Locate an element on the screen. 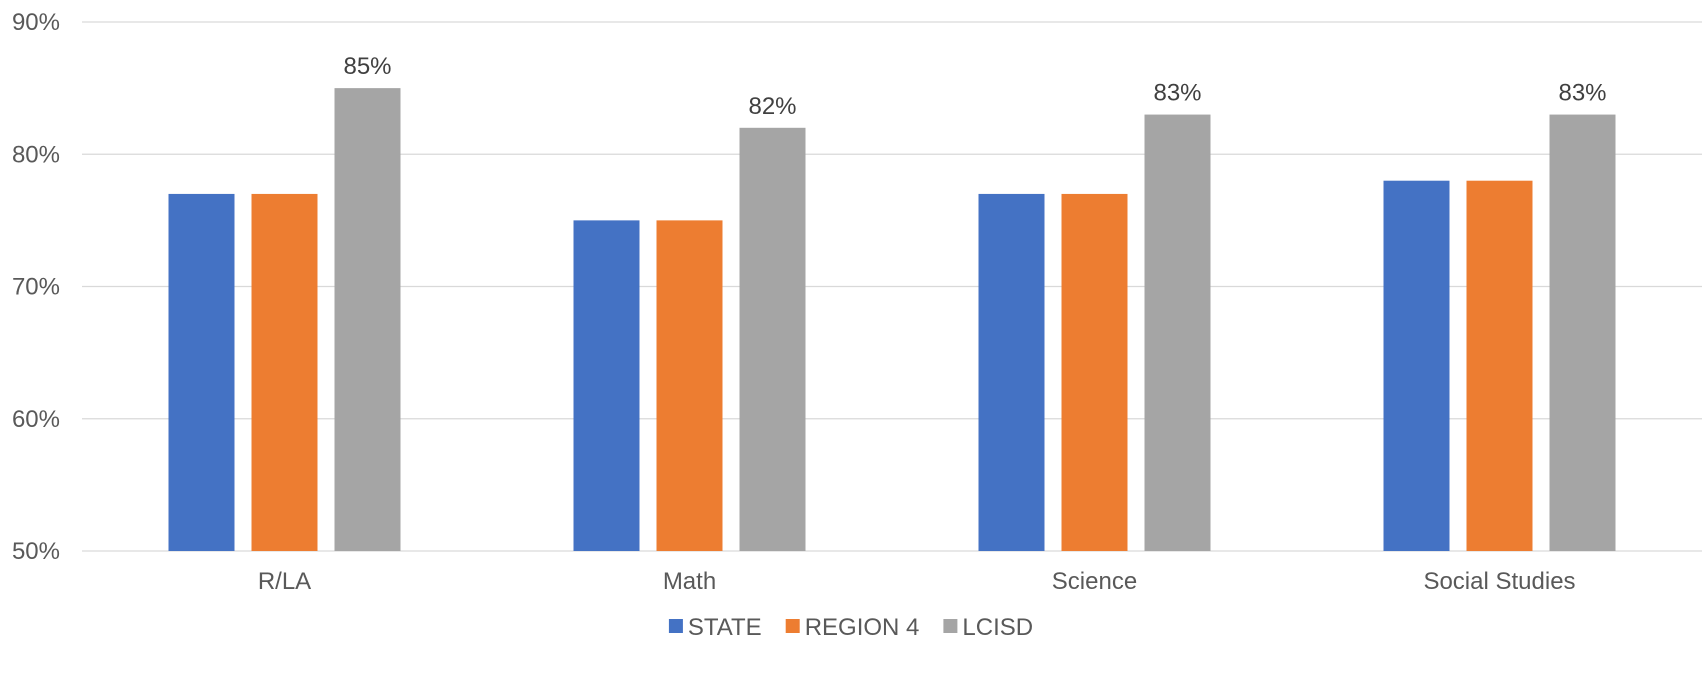 The width and height of the screenshot is (1702, 692). x-category-label: Math is located at coordinates (689, 581).